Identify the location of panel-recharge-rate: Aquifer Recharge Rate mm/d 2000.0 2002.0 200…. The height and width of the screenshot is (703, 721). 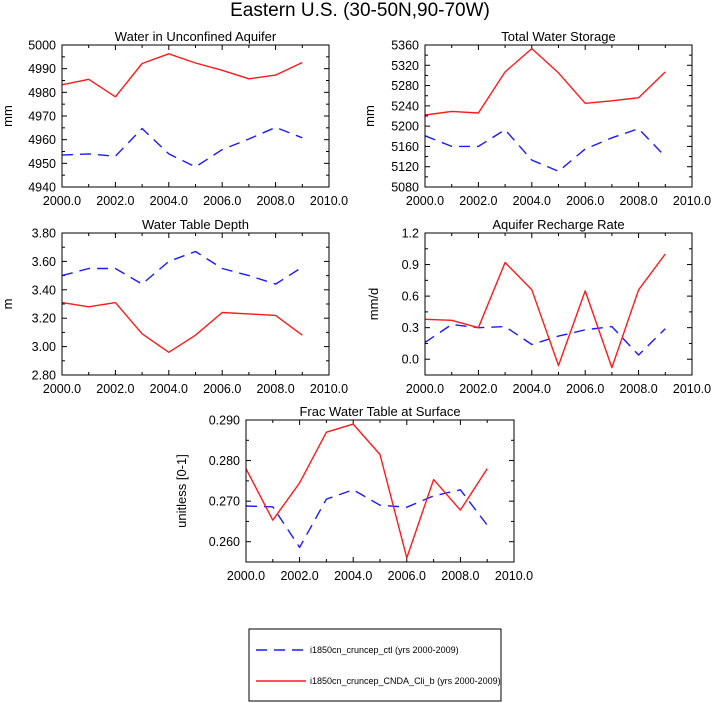
(538, 306).